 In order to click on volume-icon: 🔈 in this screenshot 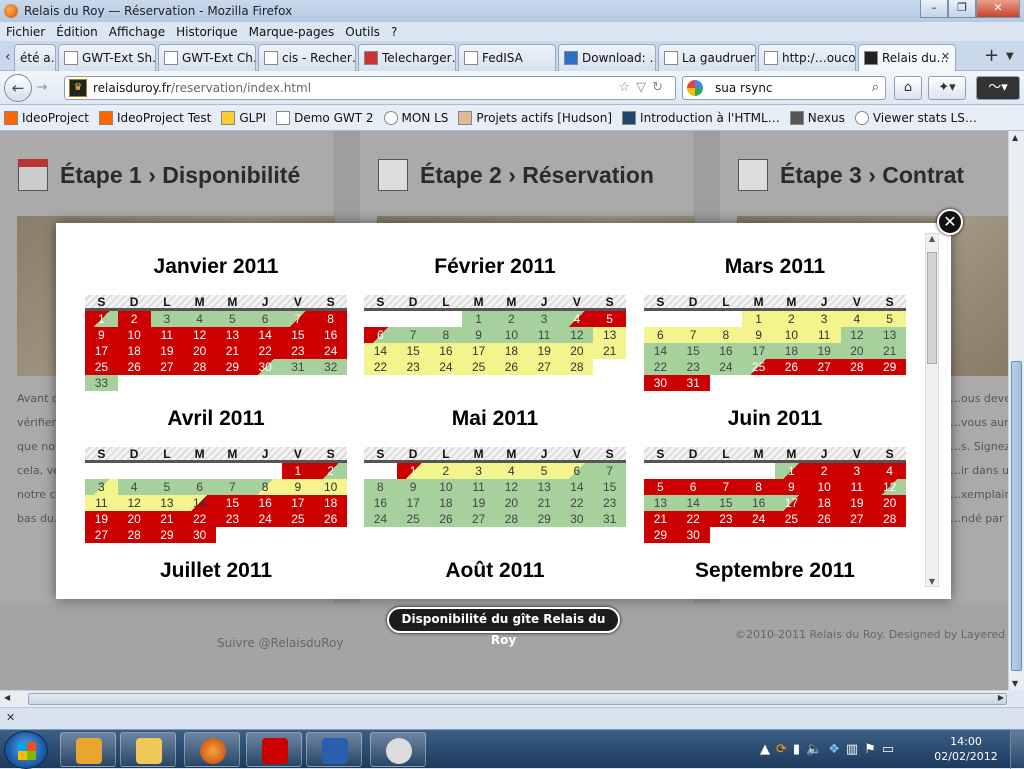, I will do `click(814, 749)`.